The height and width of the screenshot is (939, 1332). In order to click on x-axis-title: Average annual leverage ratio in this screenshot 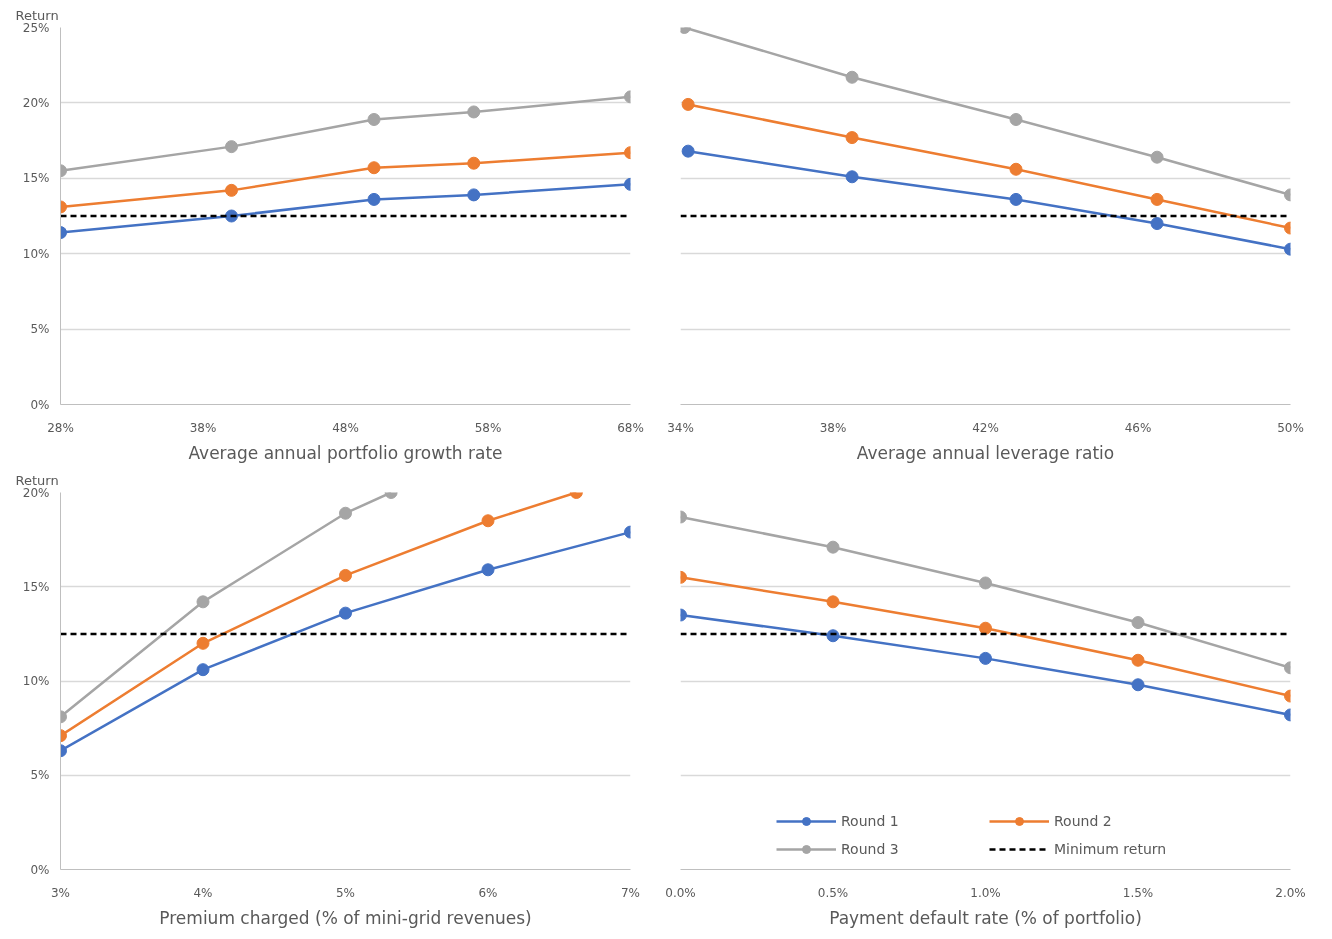, I will do `click(985, 452)`.